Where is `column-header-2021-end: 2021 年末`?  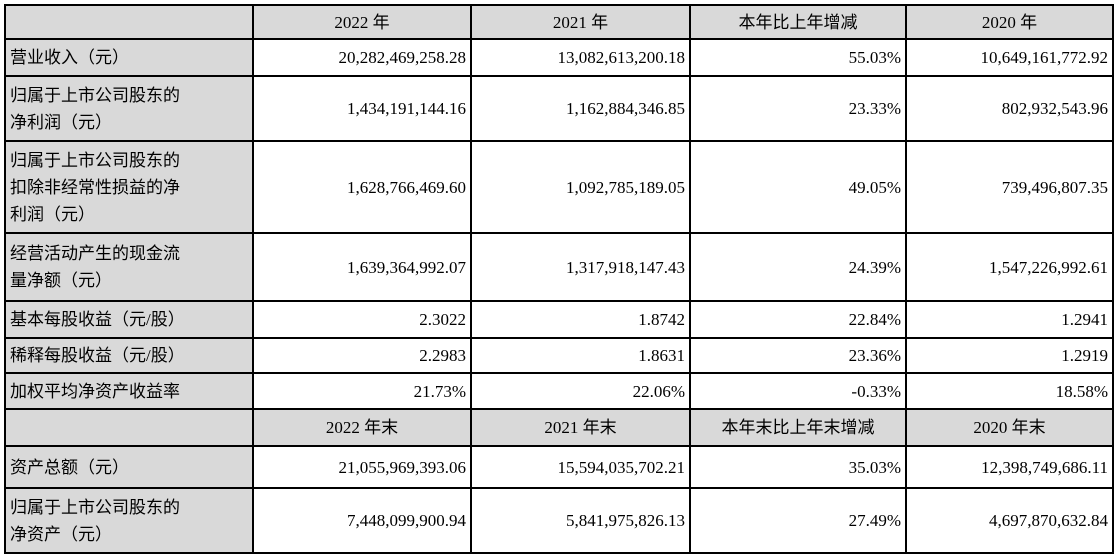
column-header-2021-end: 2021 年末 is located at coordinates (580, 427).